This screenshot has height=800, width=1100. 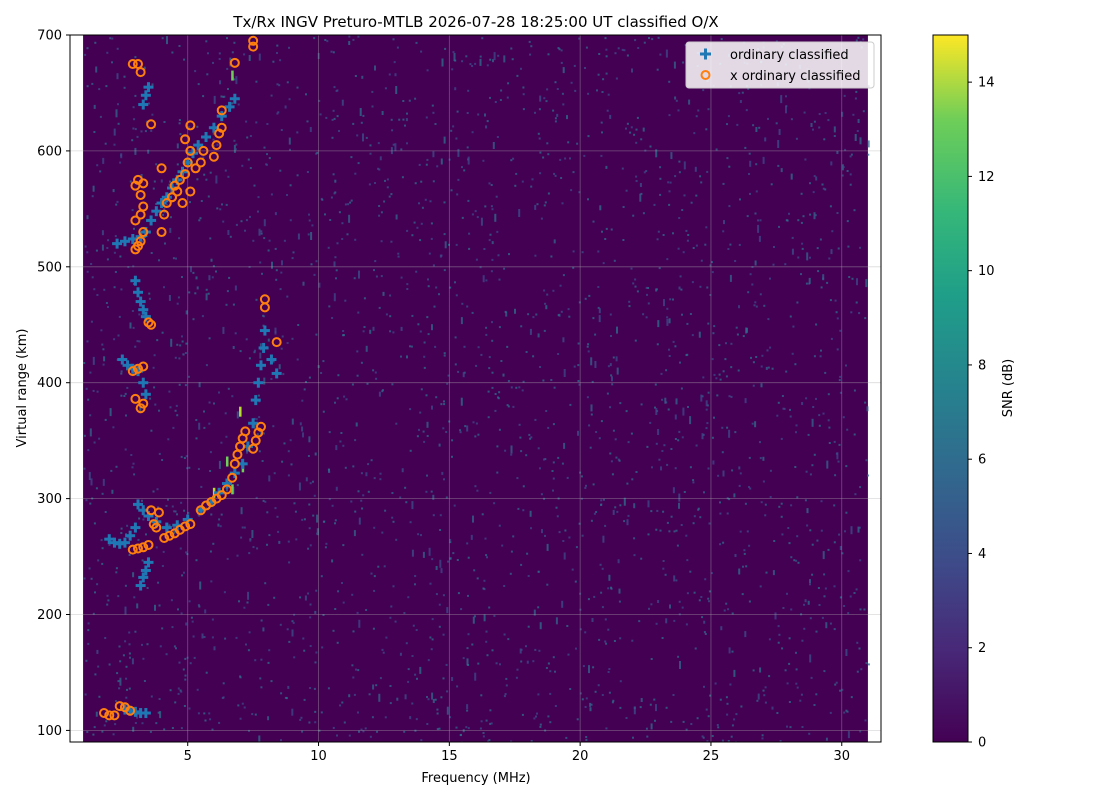 What do you see at coordinates (49, 267) in the screenshot?
I see `y-tick-label: 500` at bounding box center [49, 267].